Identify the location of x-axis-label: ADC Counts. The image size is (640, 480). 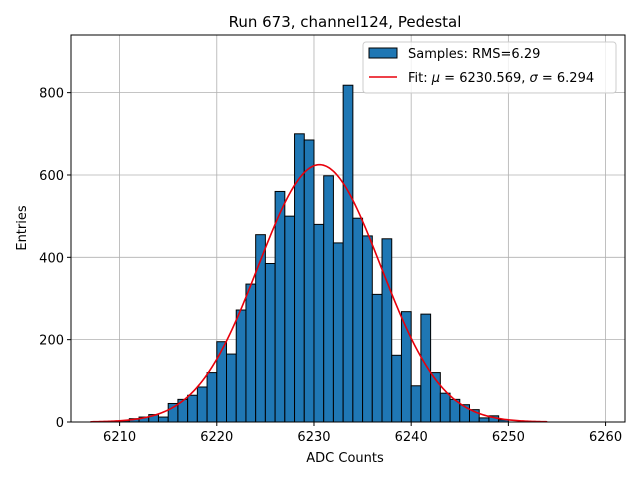
(345, 458).